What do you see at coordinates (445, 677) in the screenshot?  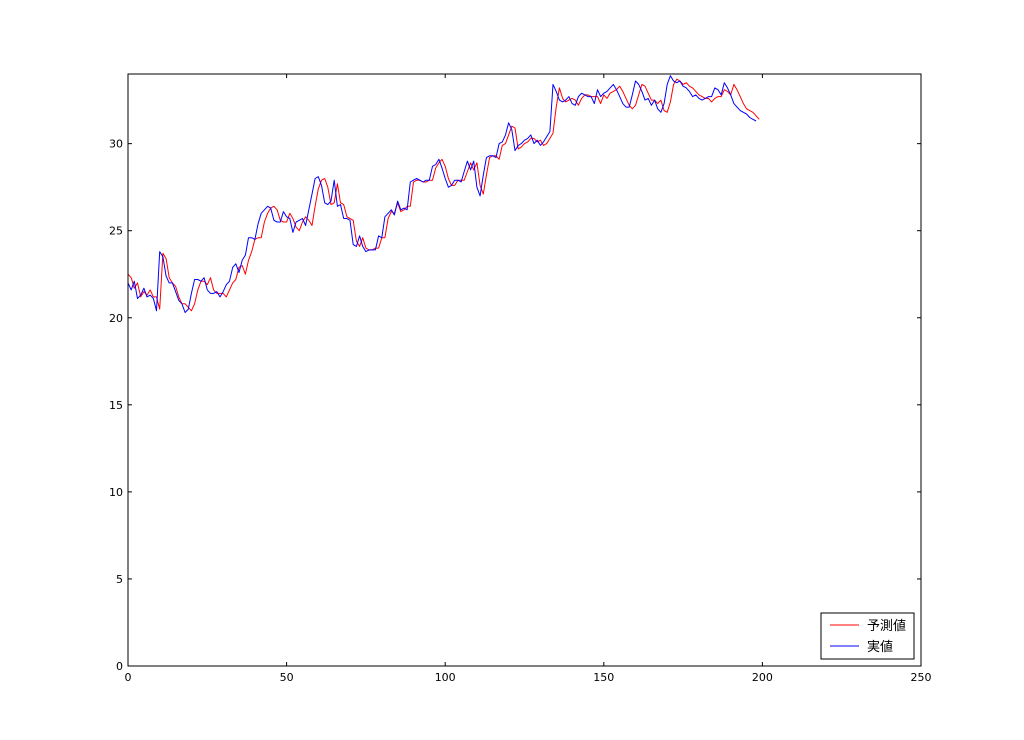 I see `x-tick-label: 100` at bounding box center [445, 677].